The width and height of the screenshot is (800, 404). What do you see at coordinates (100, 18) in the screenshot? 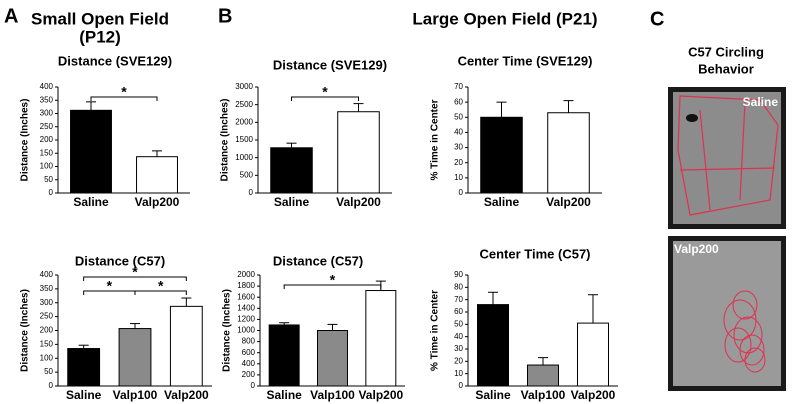
I see `panel-heading: Small Open Field` at bounding box center [100, 18].